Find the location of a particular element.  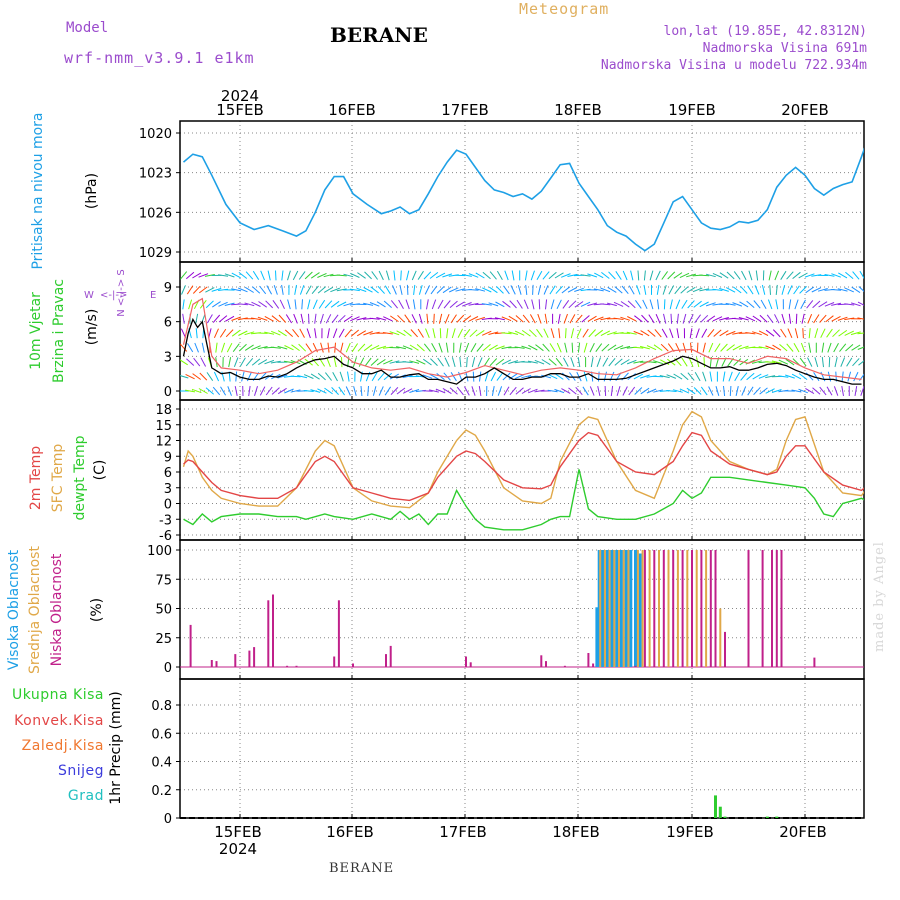

pressure-title: Pritisak na nivou mora is located at coordinates (38, 190).